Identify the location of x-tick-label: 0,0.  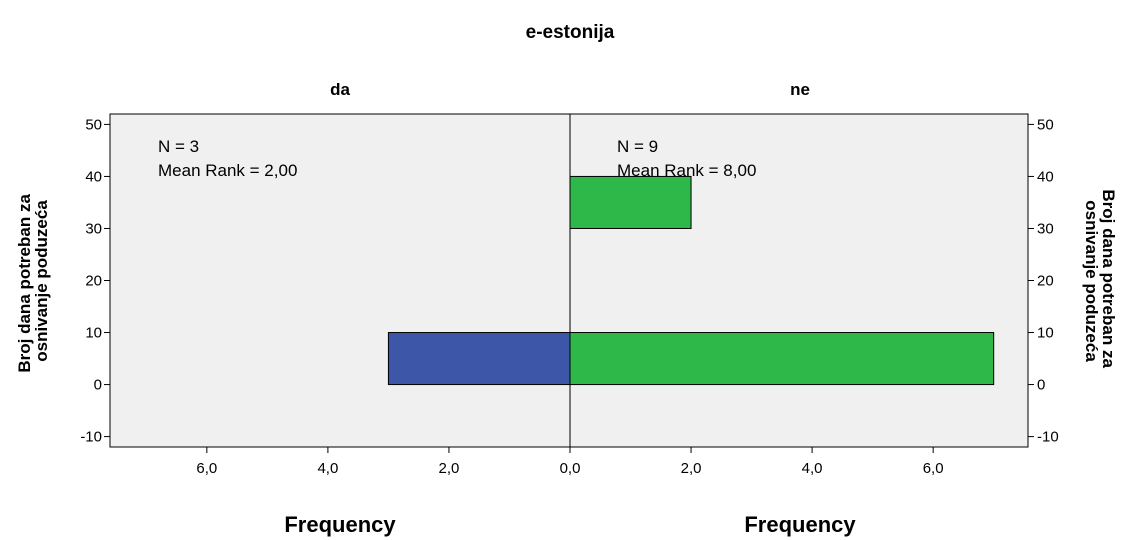
(570, 468).